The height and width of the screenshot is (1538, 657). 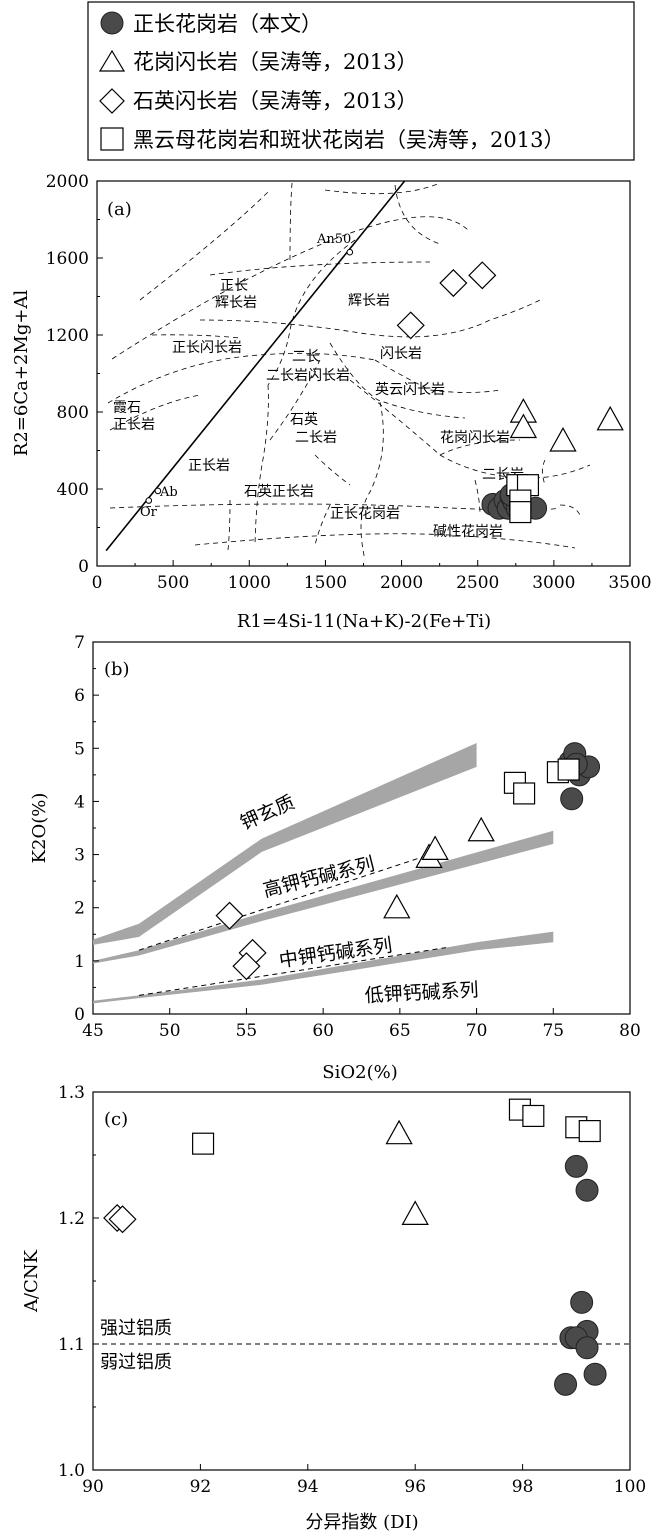 What do you see at coordinates (304, 419) in the screenshot?
I see `field-label: 石英` at bounding box center [304, 419].